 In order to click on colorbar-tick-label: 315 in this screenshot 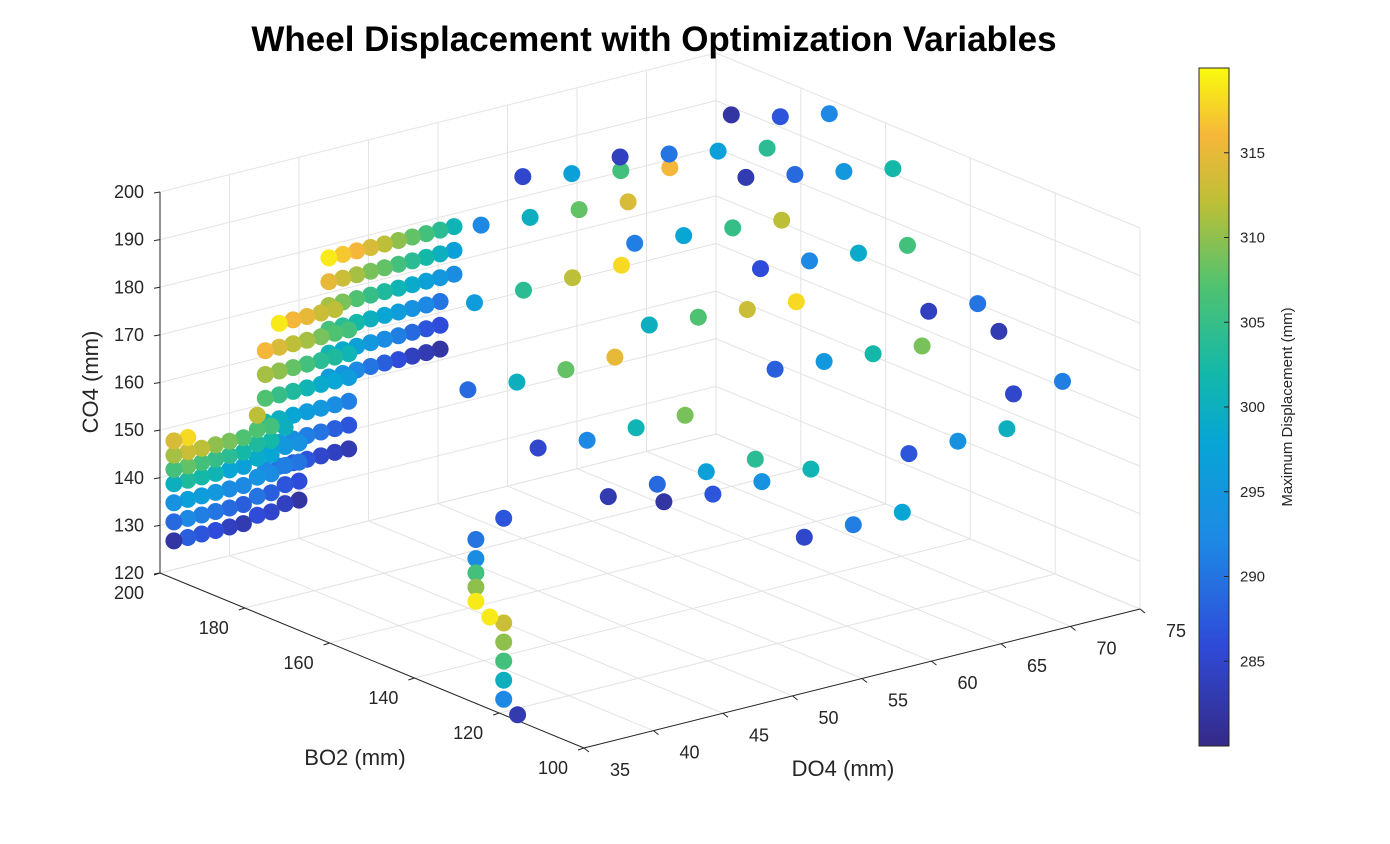, I will do `click(1252, 153)`.